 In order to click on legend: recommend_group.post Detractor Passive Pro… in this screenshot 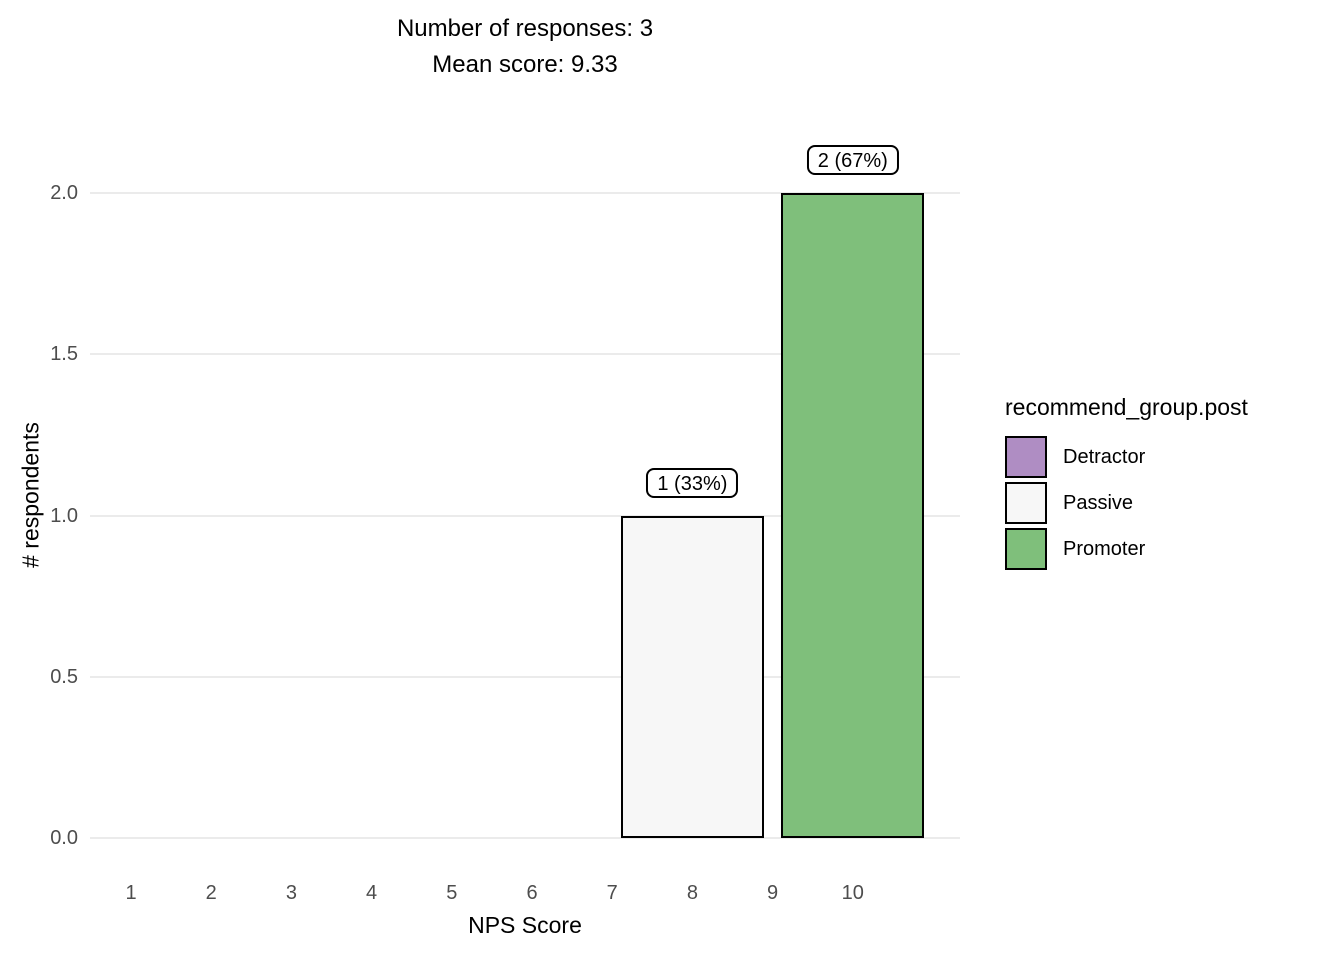, I will do `click(1126, 484)`.